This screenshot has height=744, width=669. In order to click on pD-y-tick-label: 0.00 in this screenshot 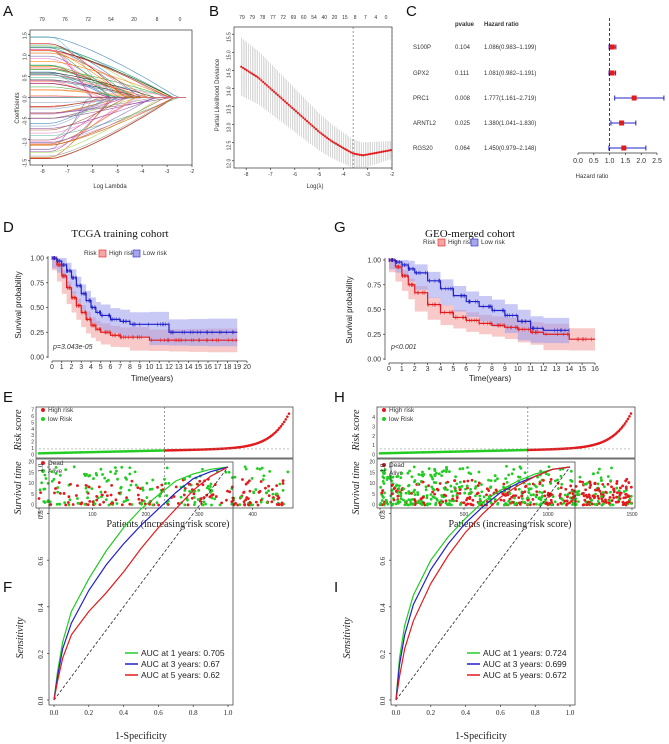, I will do `click(37, 358)`.